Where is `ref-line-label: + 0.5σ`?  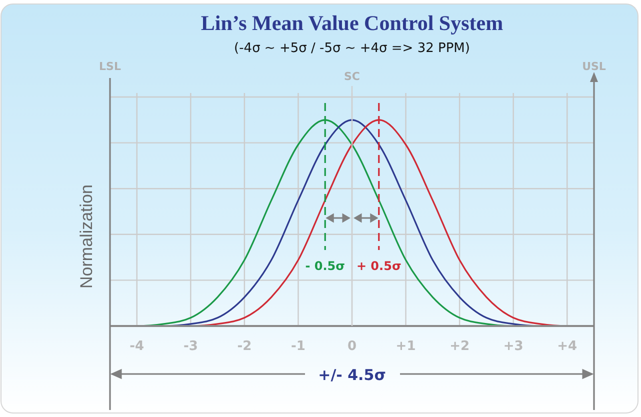 ref-line-label: + 0.5σ is located at coordinates (379, 266).